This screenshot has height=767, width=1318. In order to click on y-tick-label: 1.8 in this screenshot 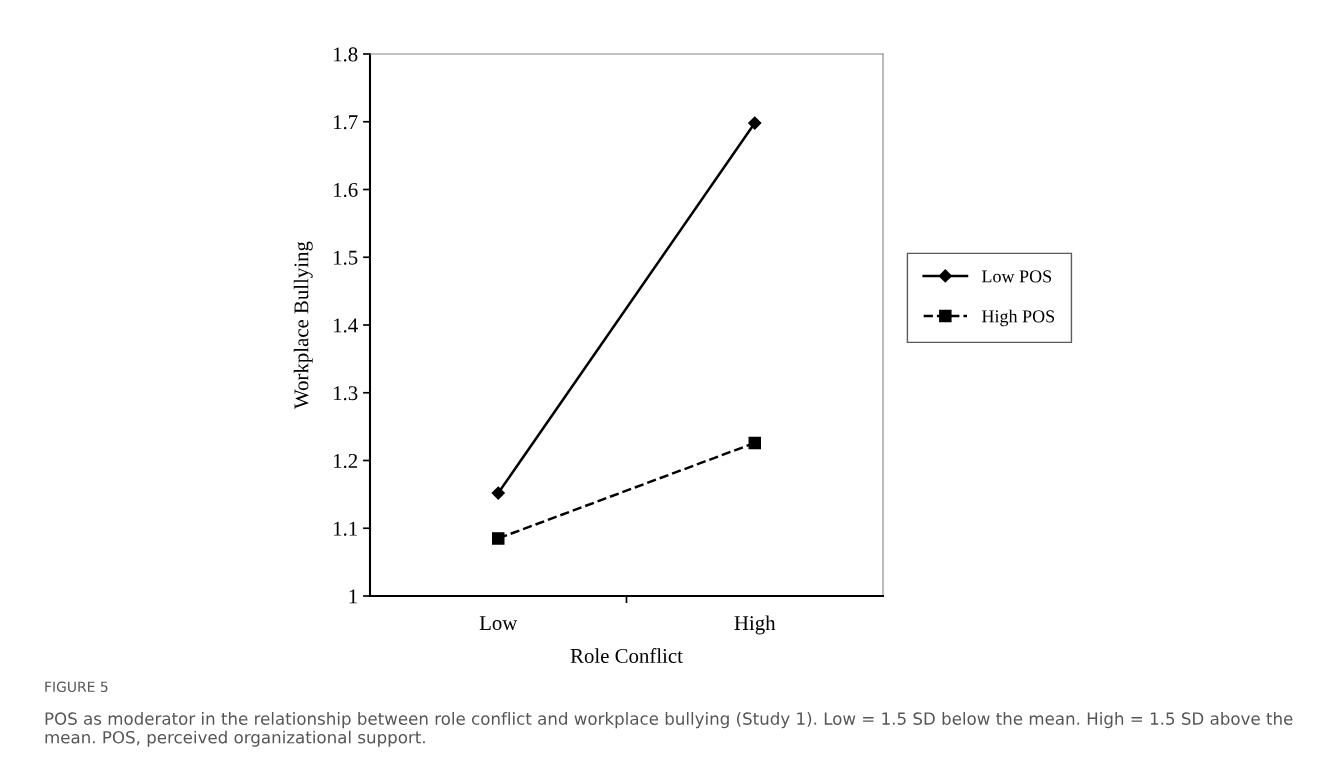, I will do `click(345, 54)`.